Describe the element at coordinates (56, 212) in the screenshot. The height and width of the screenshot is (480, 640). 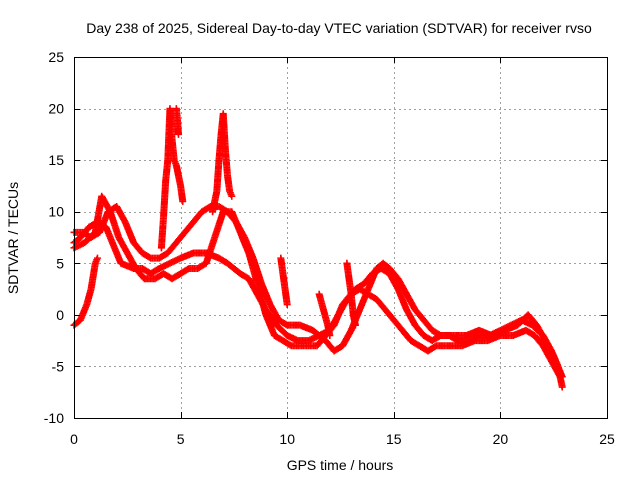
I see `y-tick-label: 10` at that location.